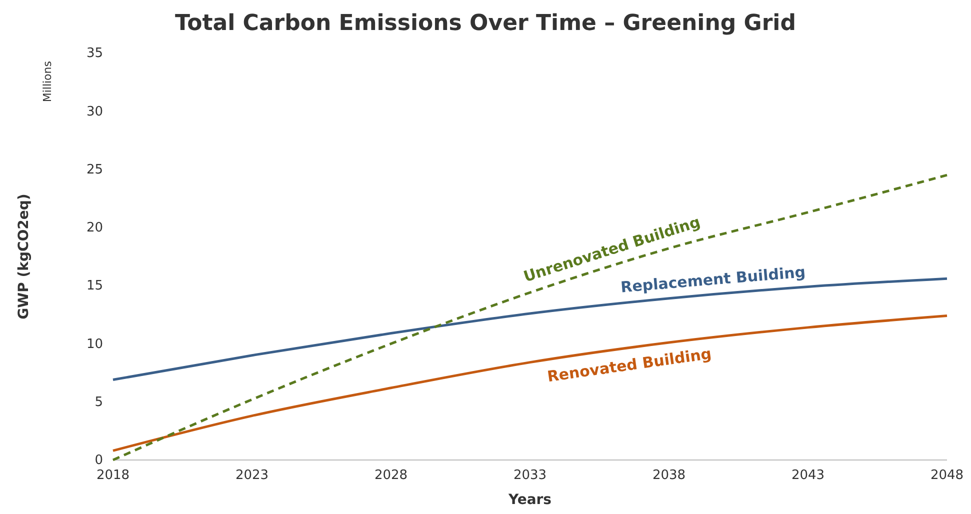 This screenshot has height=514, width=971. I want to click on y-tick-label: 30, so click(94, 112).